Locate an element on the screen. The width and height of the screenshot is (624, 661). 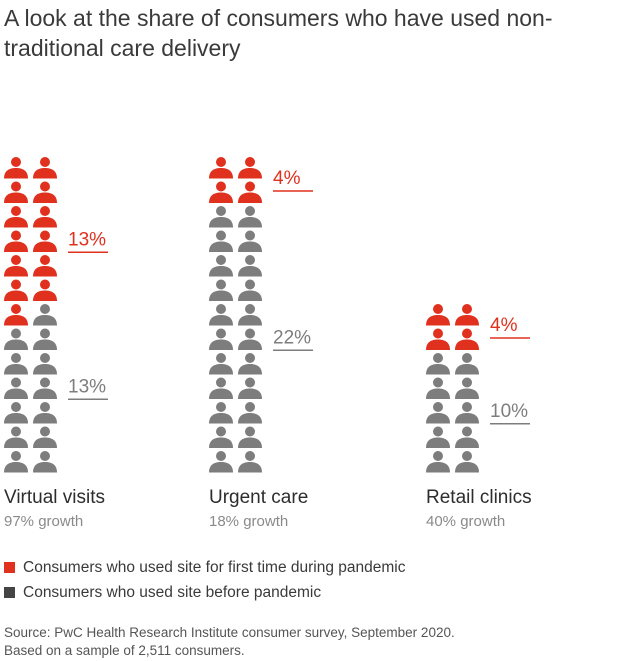
category-label: Retail clinics is located at coordinates (479, 497).